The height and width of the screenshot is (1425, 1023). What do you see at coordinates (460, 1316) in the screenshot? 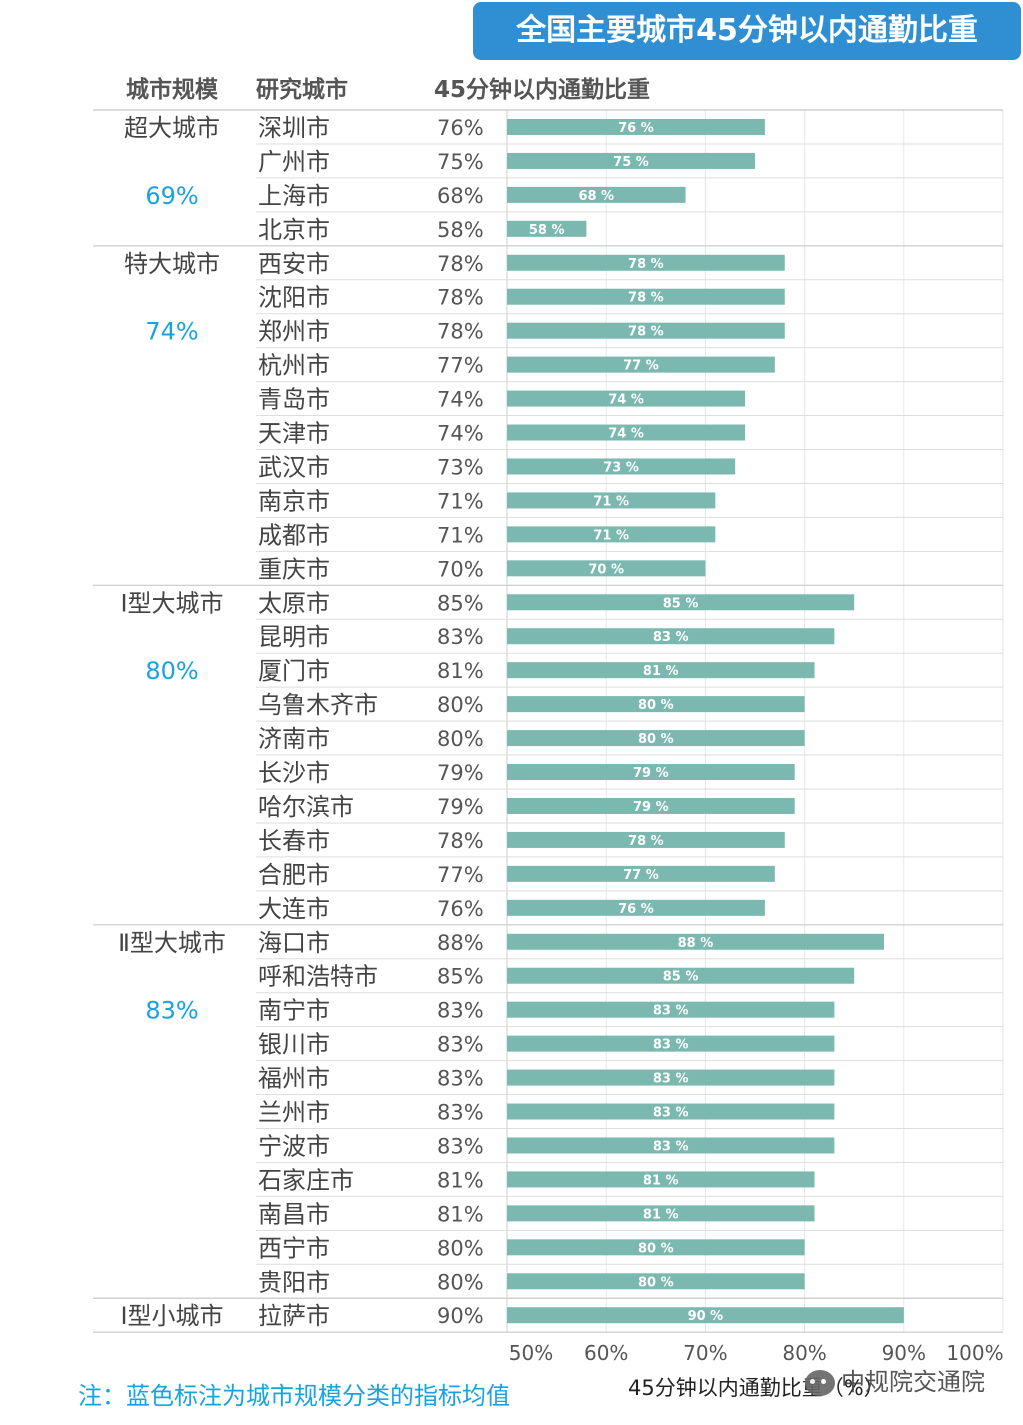
I see `value-label: 90%` at bounding box center [460, 1316].